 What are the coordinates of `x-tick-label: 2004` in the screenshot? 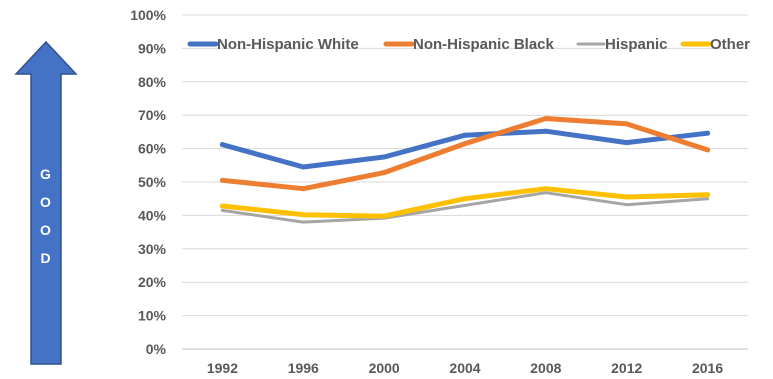 It's located at (464, 368).